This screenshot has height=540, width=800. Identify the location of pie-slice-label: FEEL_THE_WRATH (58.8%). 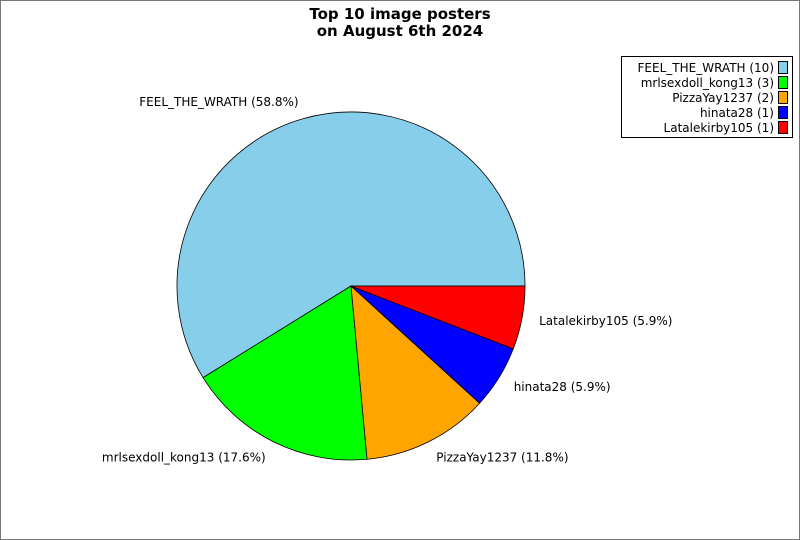
(218, 102).